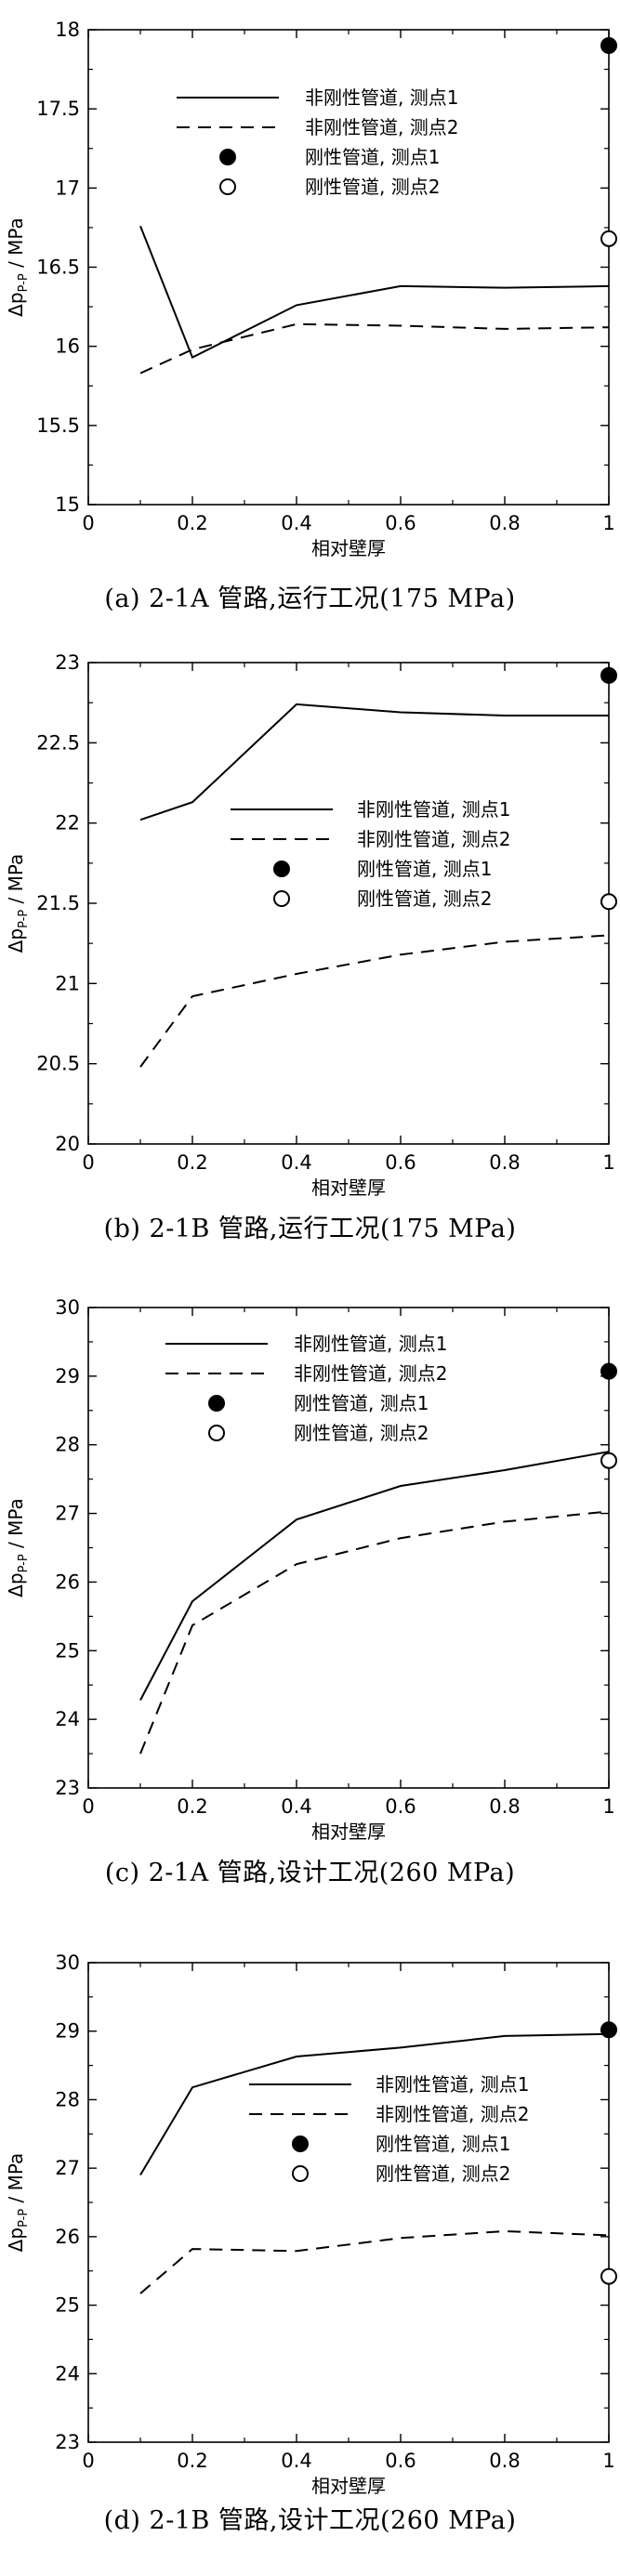  What do you see at coordinates (67, 1144) in the screenshot?
I see `y-tick-label: 20` at bounding box center [67, 1144].